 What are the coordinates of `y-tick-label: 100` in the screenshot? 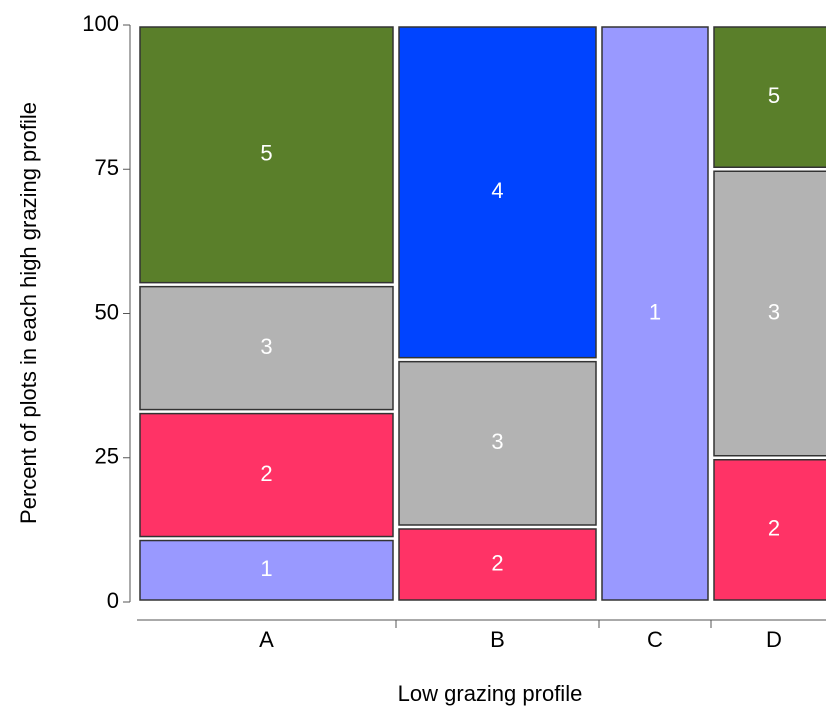 It's located at (100, 23).